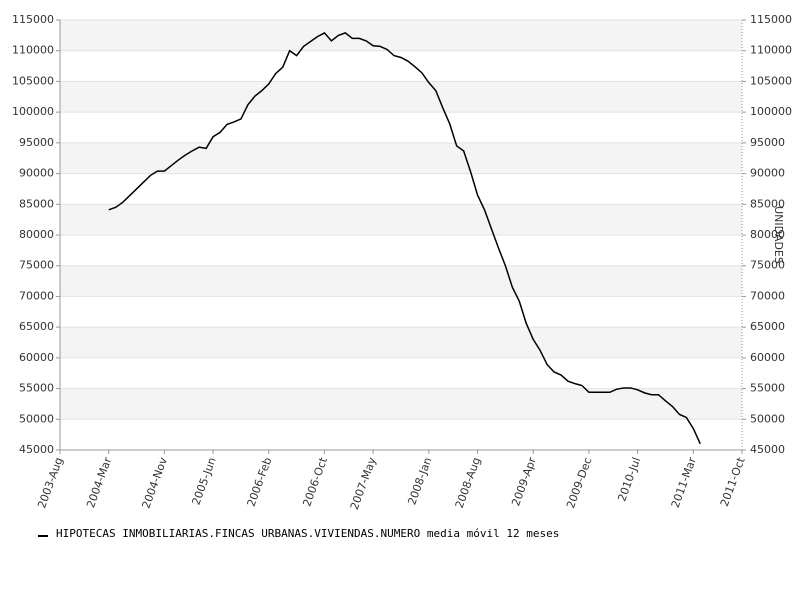 The image size is (800, 600). Describe the element at coordinates (684, 482) in the screenshot. I see `x-tick-label: 2011-Mar` at that location.